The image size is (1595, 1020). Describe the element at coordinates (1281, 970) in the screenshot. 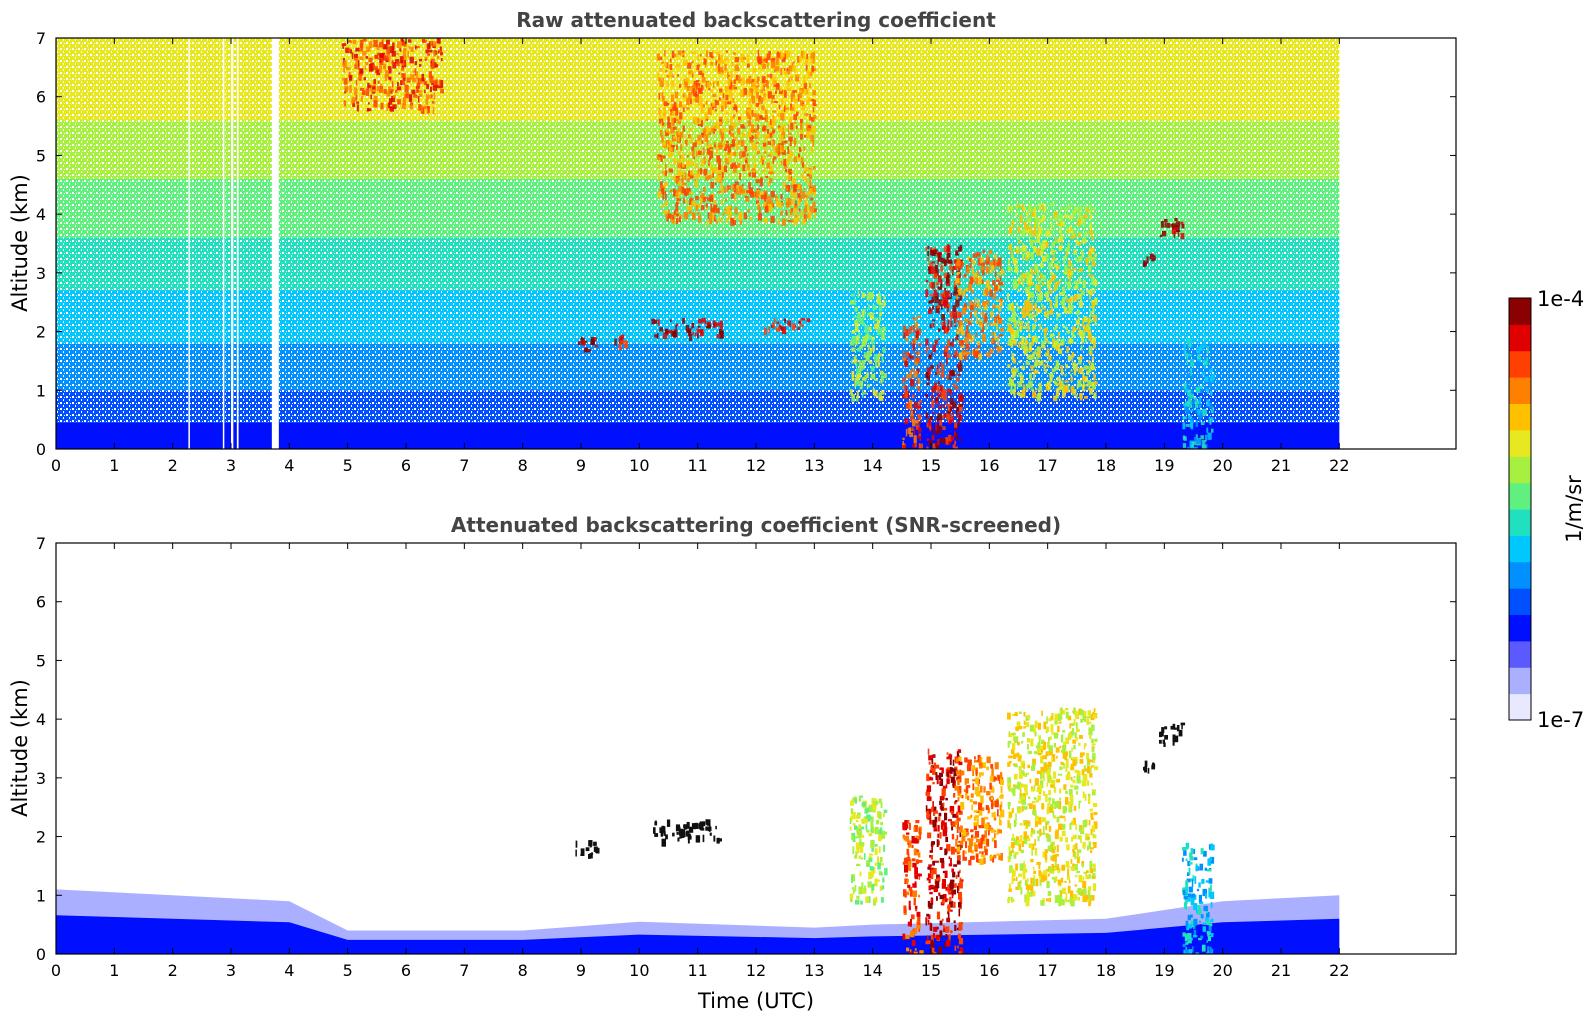

I see `x-tick-label: 21` at that location.